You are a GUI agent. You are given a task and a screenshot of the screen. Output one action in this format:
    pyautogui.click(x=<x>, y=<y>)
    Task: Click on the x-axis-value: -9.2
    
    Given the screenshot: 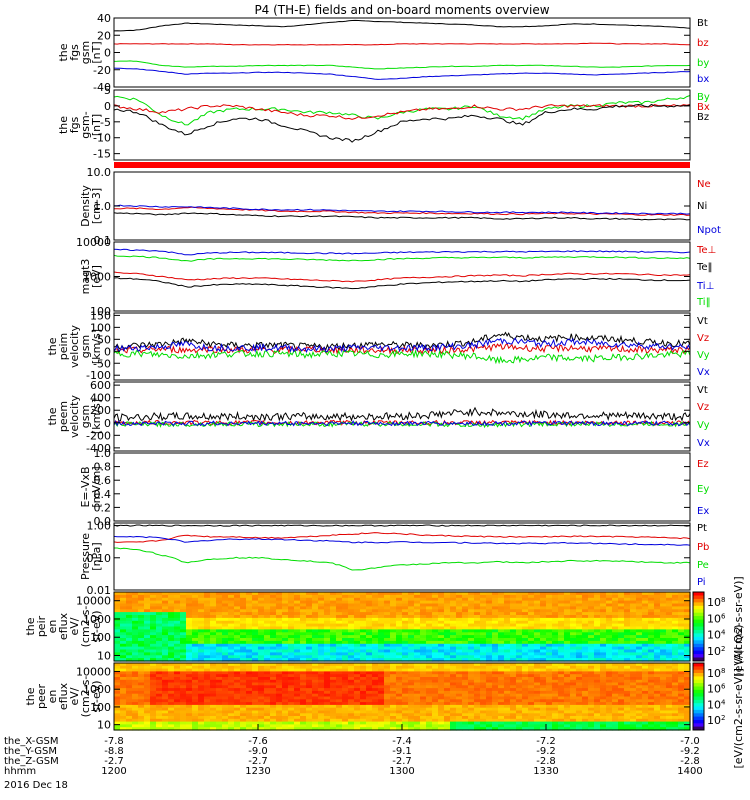 What is the action you would take?
    pyautogui.click(x=546, y=751)
    